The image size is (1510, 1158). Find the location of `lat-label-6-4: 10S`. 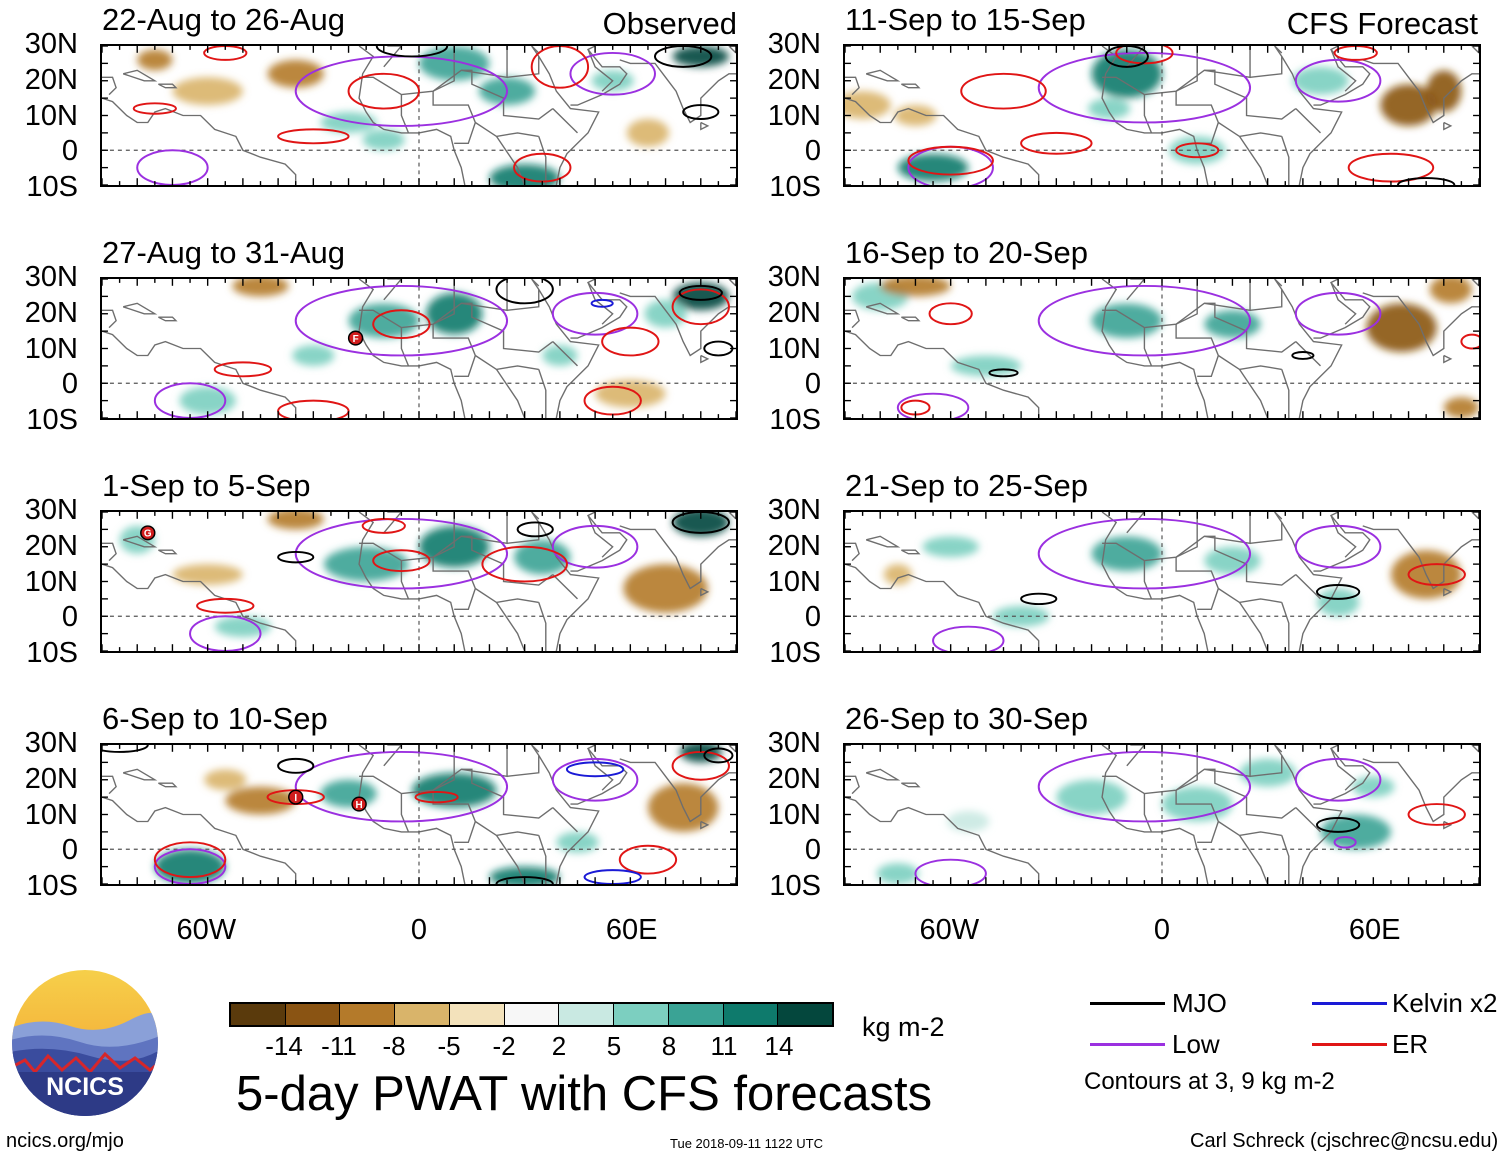

lat-label-6-4: 10S is located at coordinates (795, 653).